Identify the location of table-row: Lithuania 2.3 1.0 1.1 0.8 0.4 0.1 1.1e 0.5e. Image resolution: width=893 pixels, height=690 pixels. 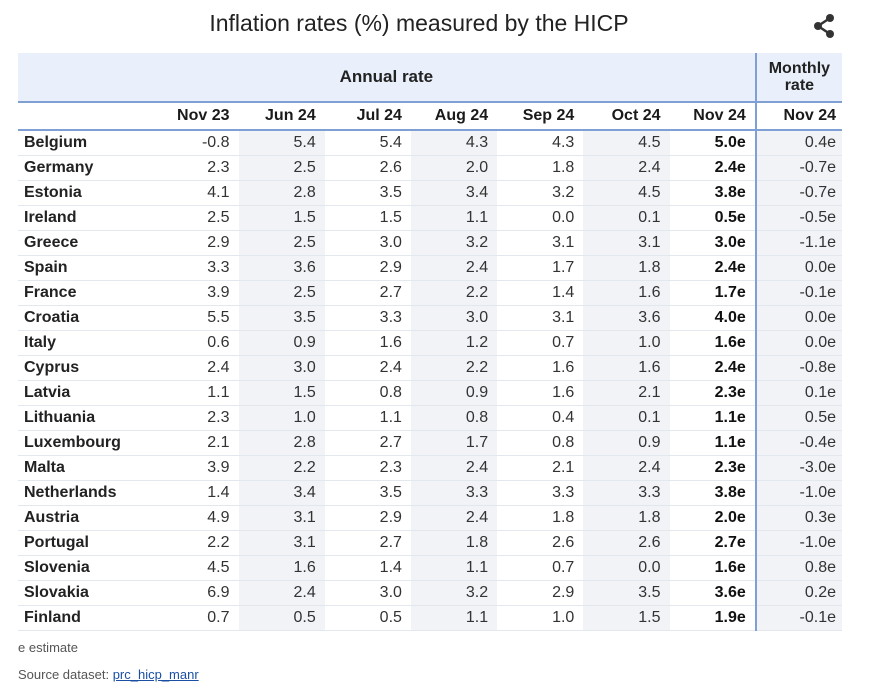
(430, 418).